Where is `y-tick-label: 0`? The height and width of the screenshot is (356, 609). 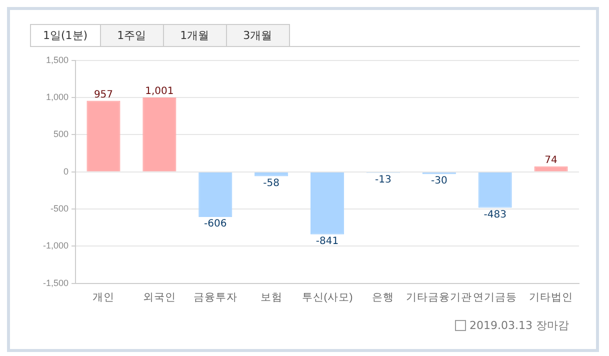
y-tick-label: 0 is located at coordinates (66, 171).